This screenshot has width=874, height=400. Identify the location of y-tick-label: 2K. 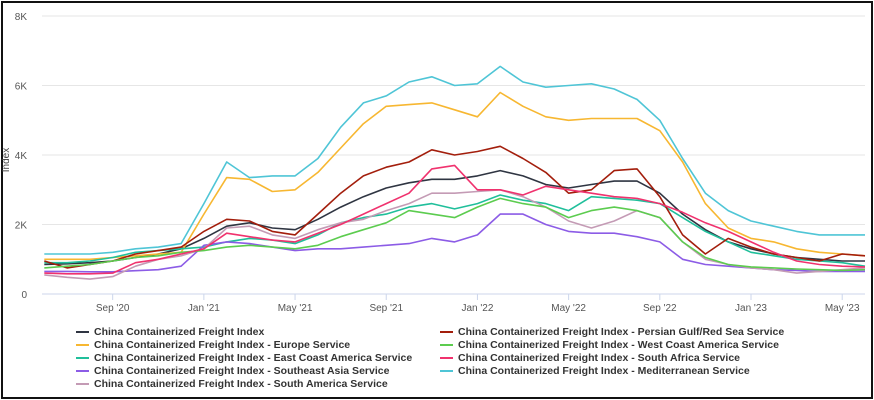
(21, 226).